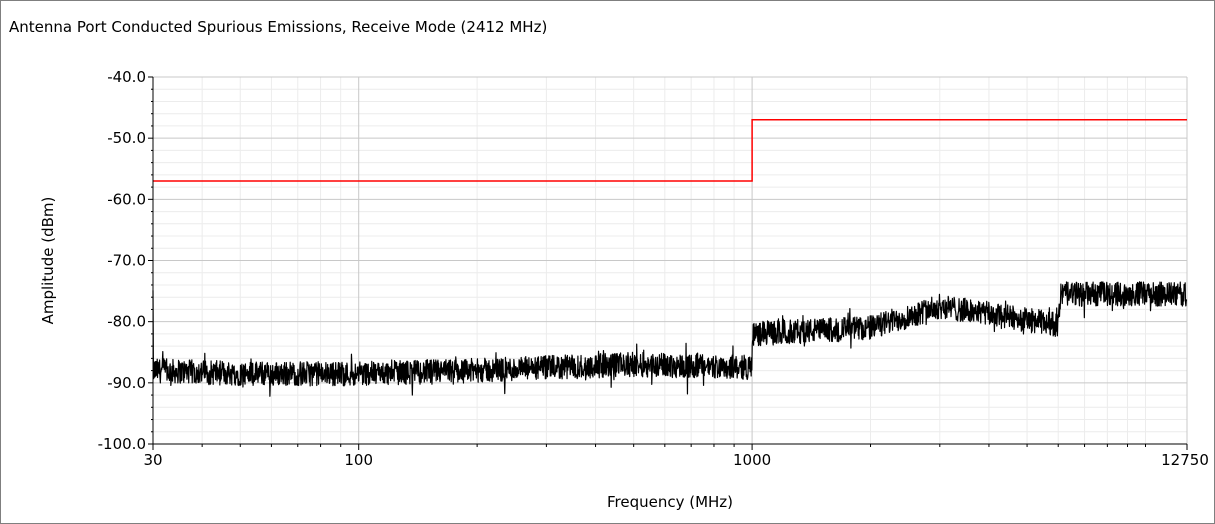 The width and height of the screenshot is (1215, 524). What do you see at coordinates (152, 460) in the screenshot?
I see `x-tick-label: 30` at bounding box center [152, 460].